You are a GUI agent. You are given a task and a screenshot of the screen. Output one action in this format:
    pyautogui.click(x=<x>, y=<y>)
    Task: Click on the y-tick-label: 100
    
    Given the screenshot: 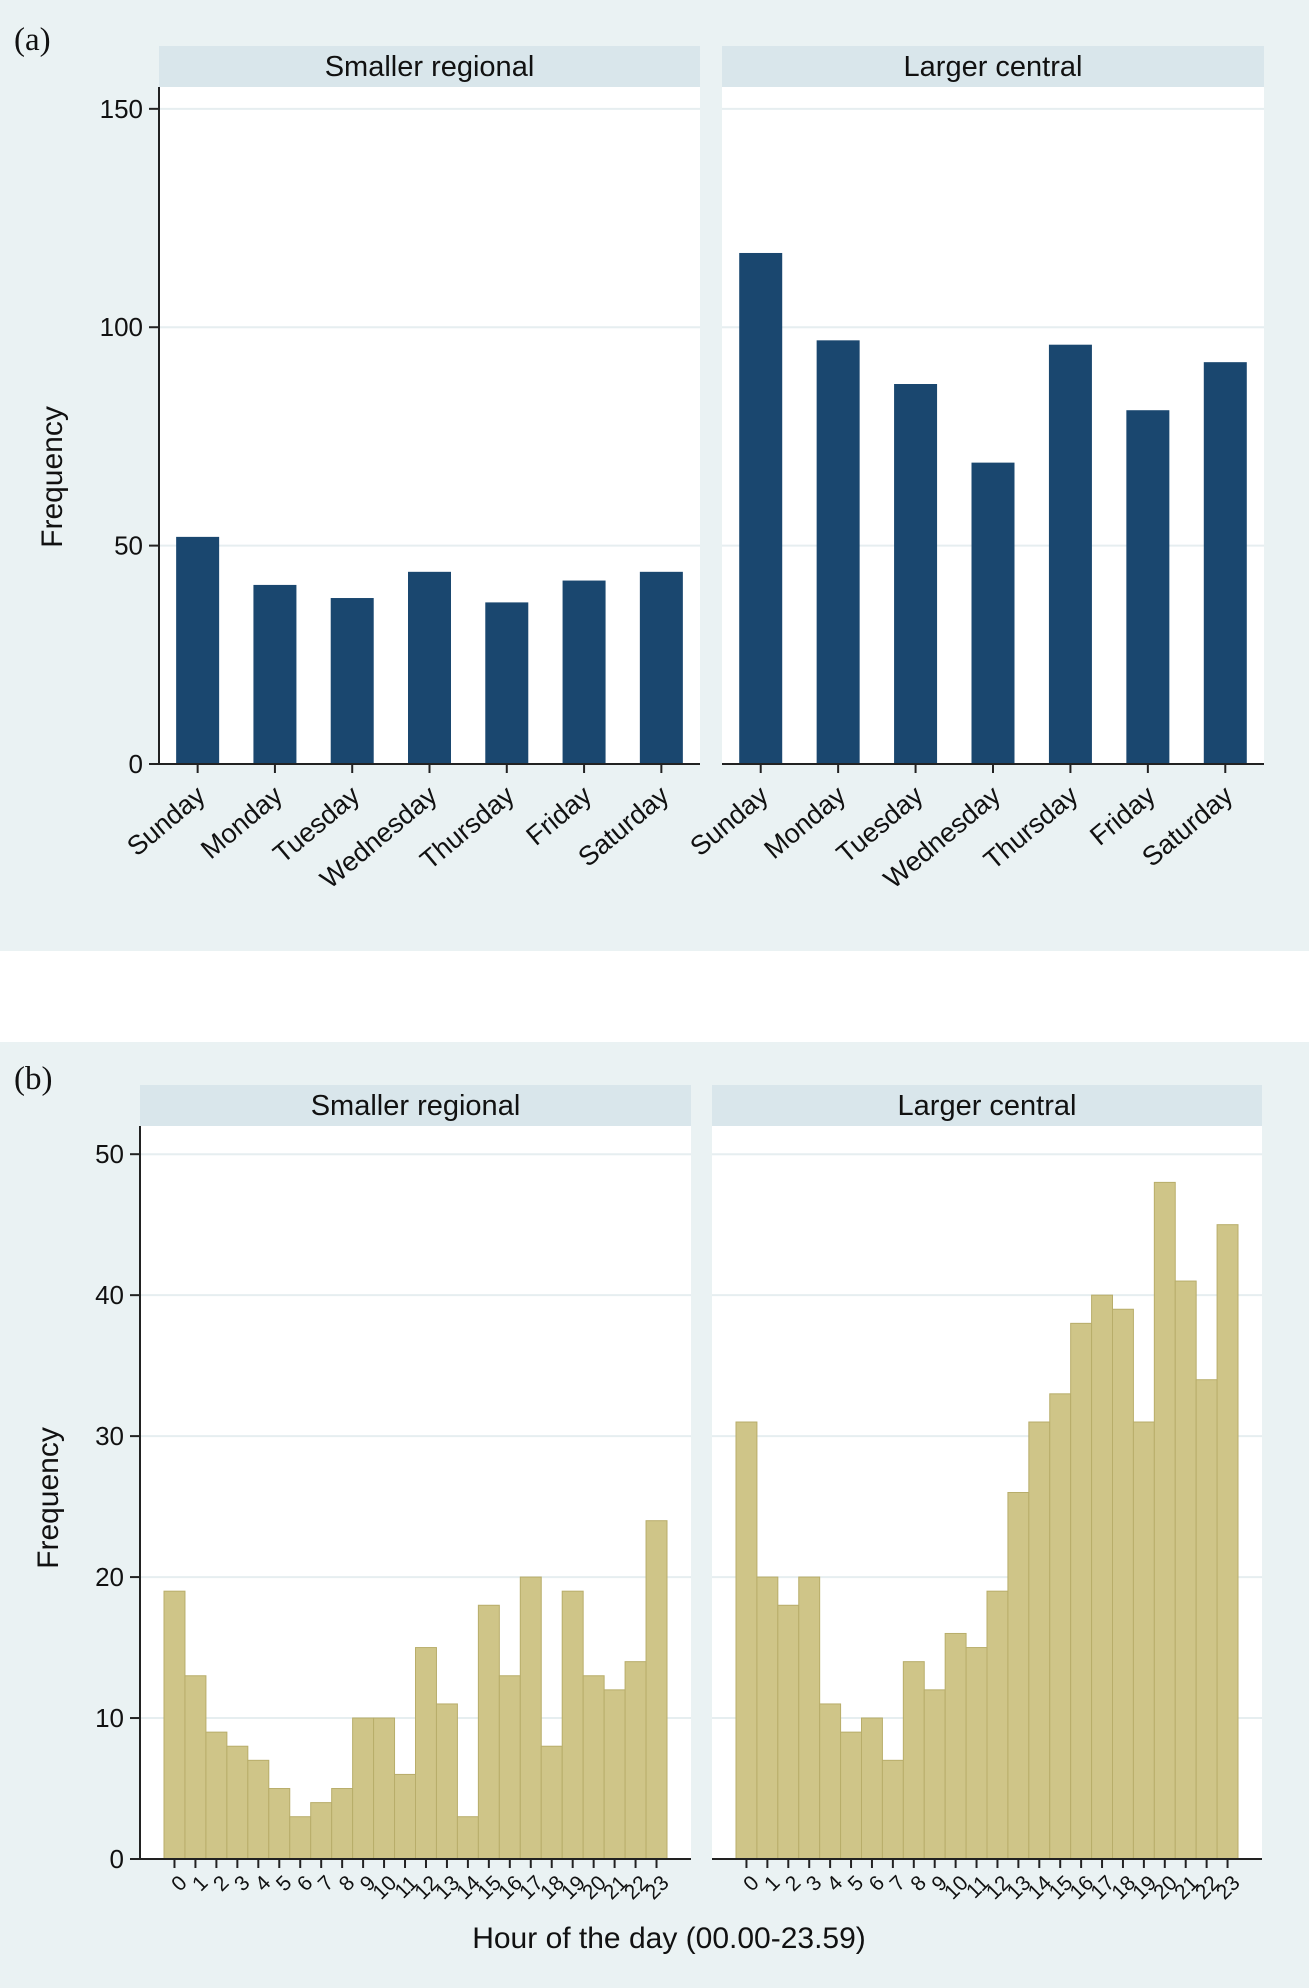 What is the action you would take?
    pyautogui.click(x=121, y=327)
    